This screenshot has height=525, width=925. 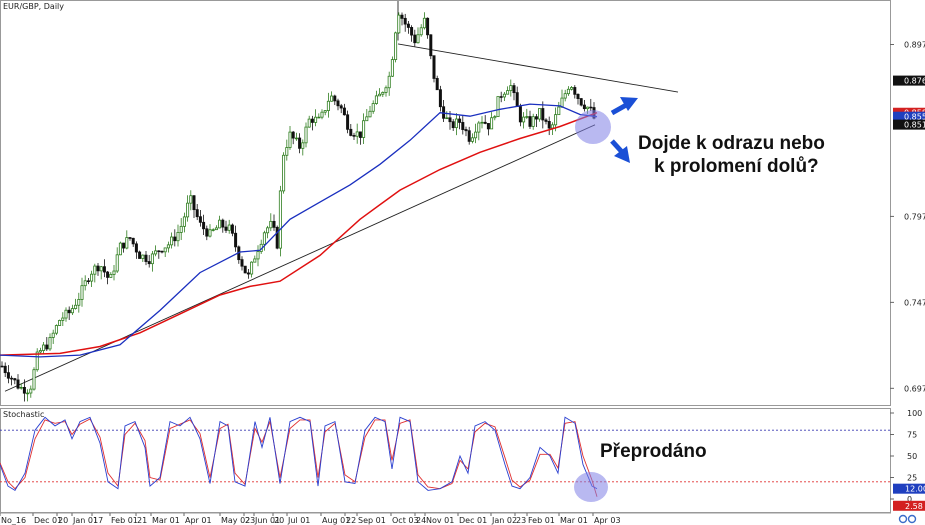 I want to click on stochastic-highlight-circle, so click(x=591, y=487).